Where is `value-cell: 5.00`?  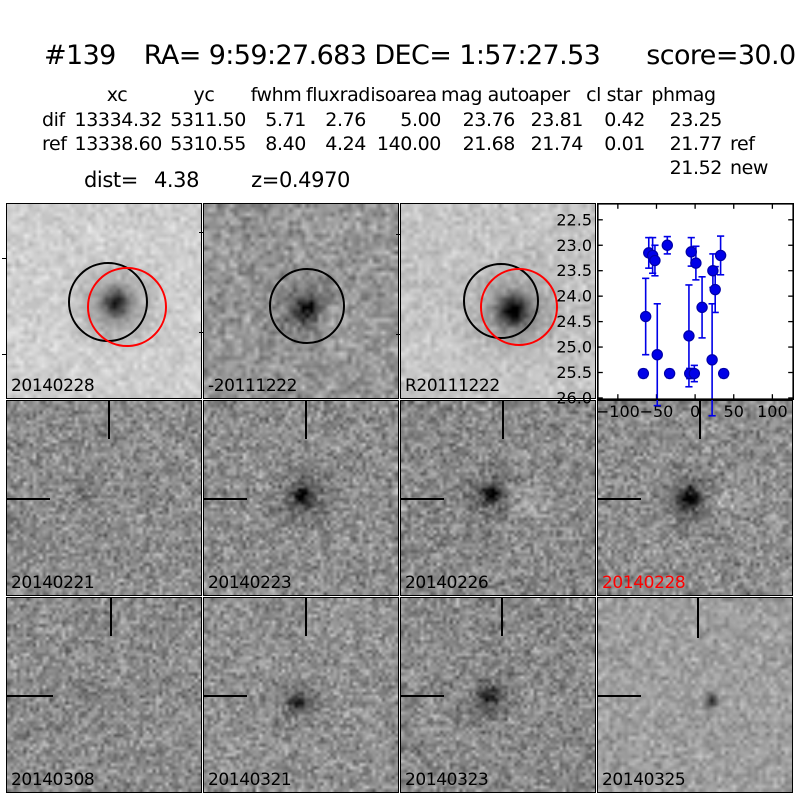
value-cell: 5.00 is located at coordinates (420, 120).